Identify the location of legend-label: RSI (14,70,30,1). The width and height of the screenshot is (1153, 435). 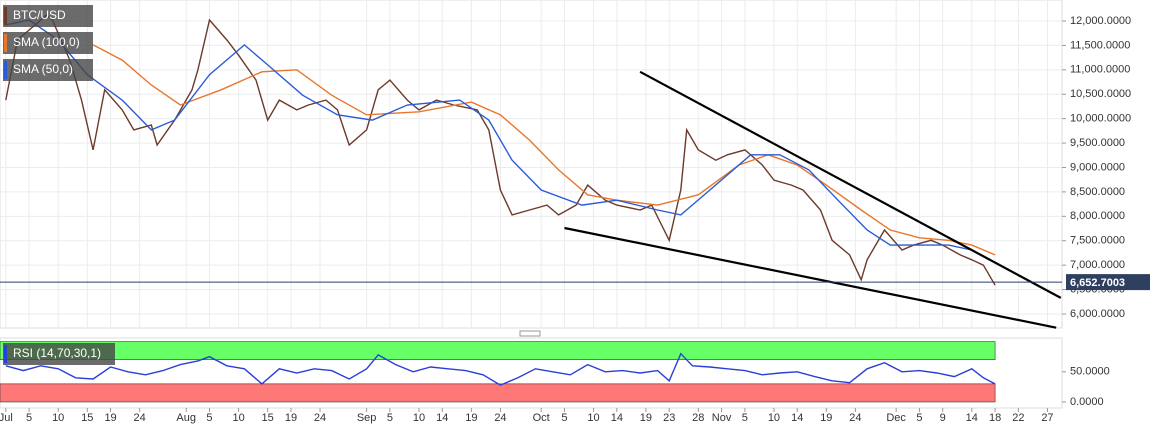
(57, 353).